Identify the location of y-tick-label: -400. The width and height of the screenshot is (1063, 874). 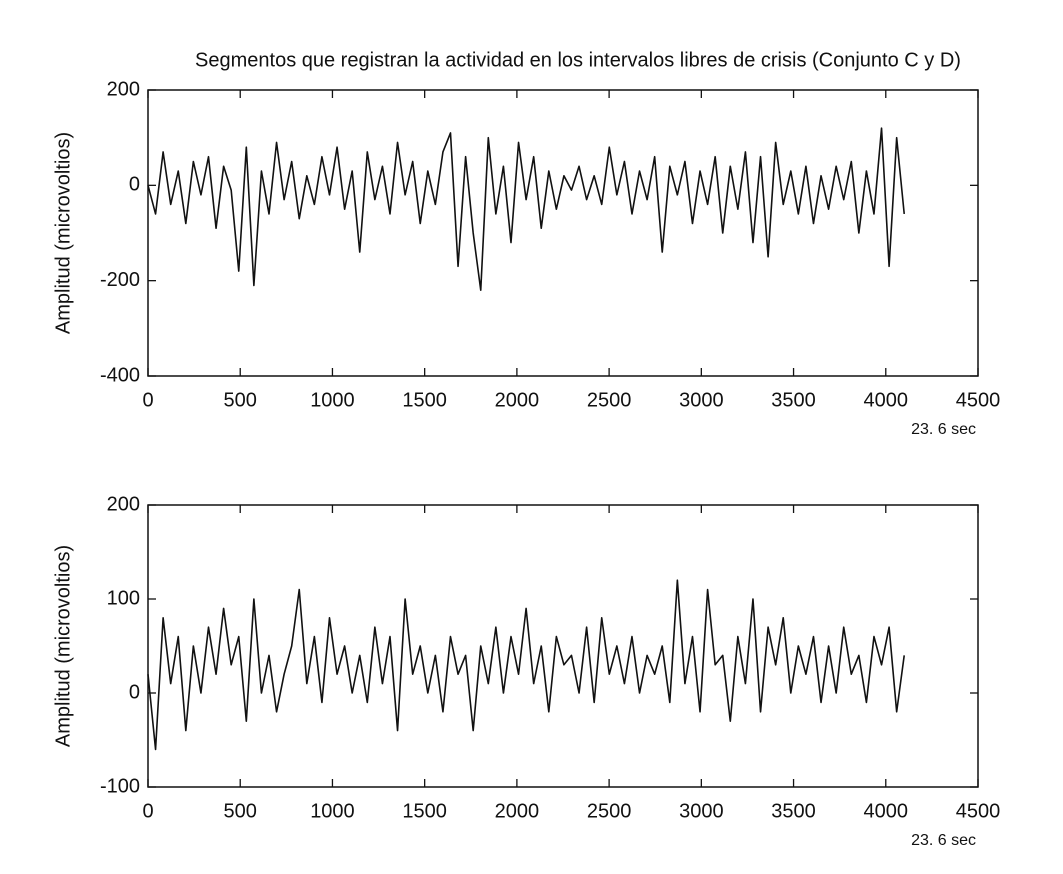
(120, 375).